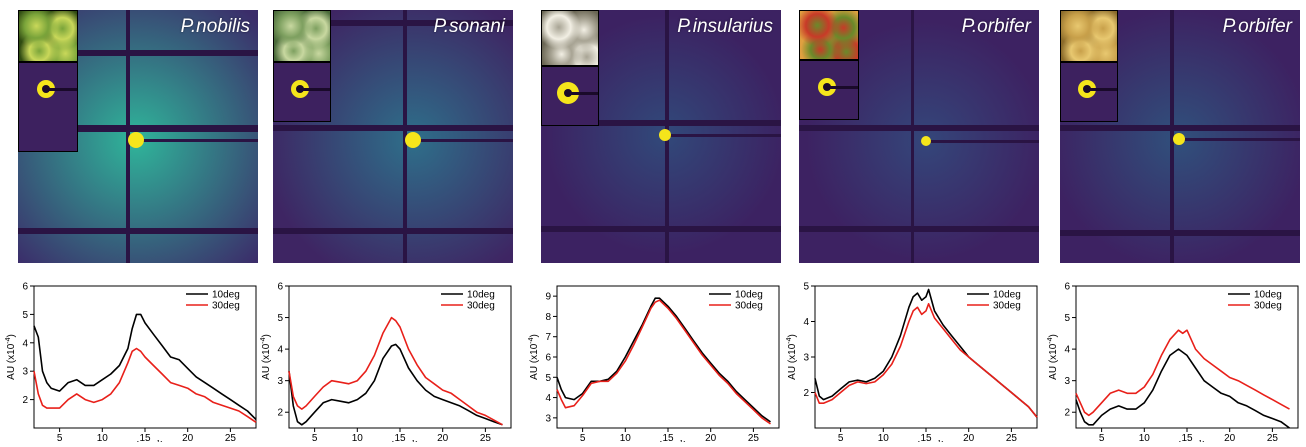  Describe the element at coordinates (215, 26) in the screenshot. I see `species-label: P.nobilis` at that location.